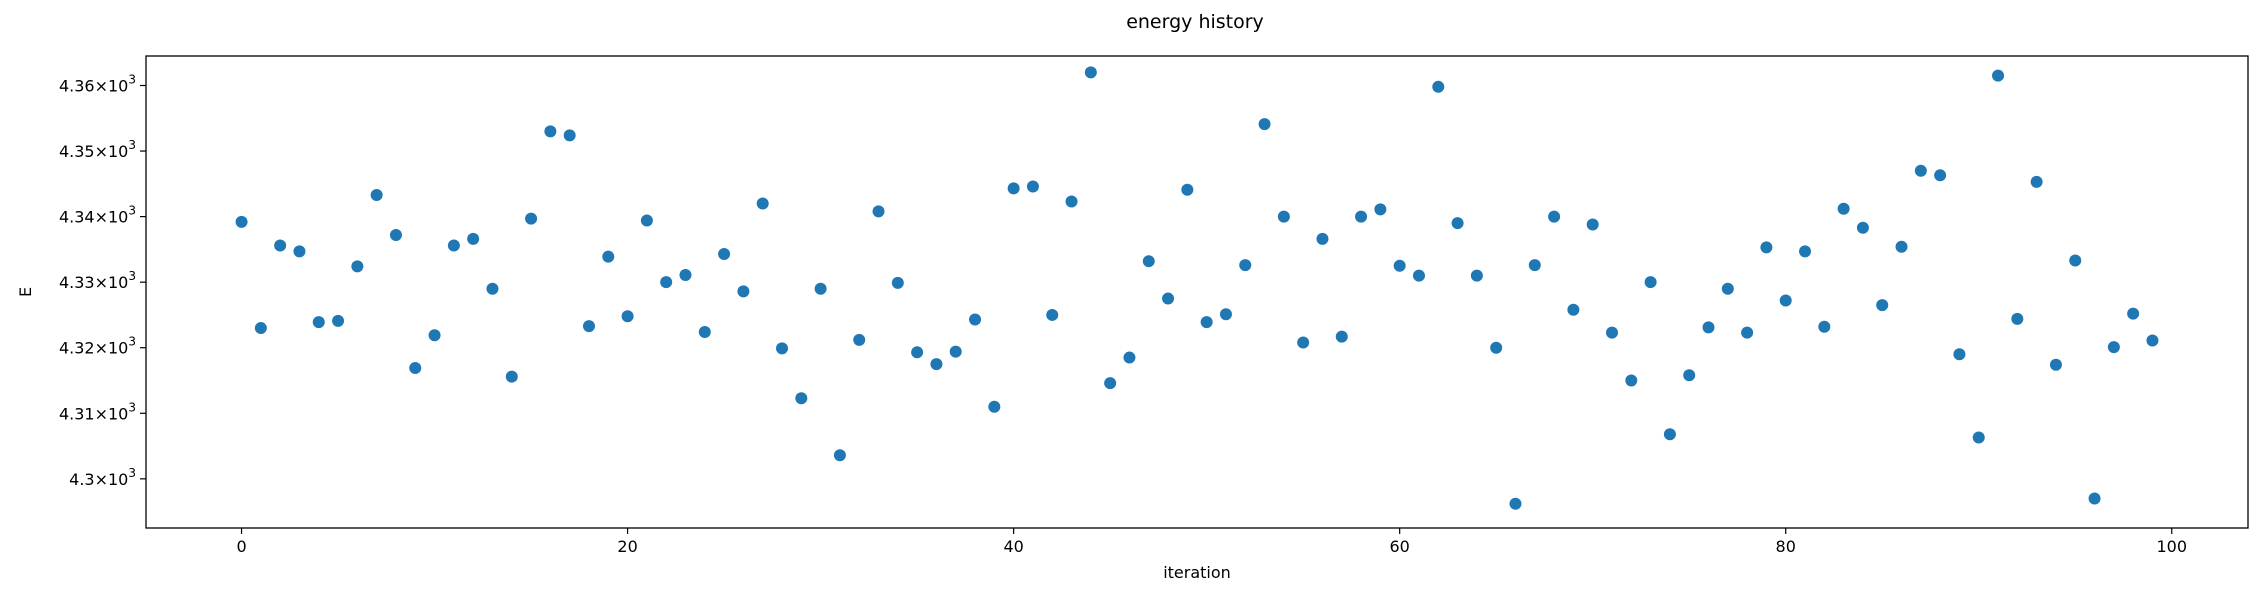 The width and height of the screenshot is (2265, 600). Describe the element at coordinates (25, 292) in the screenshot. I see `y-axis-label: E` at that location.